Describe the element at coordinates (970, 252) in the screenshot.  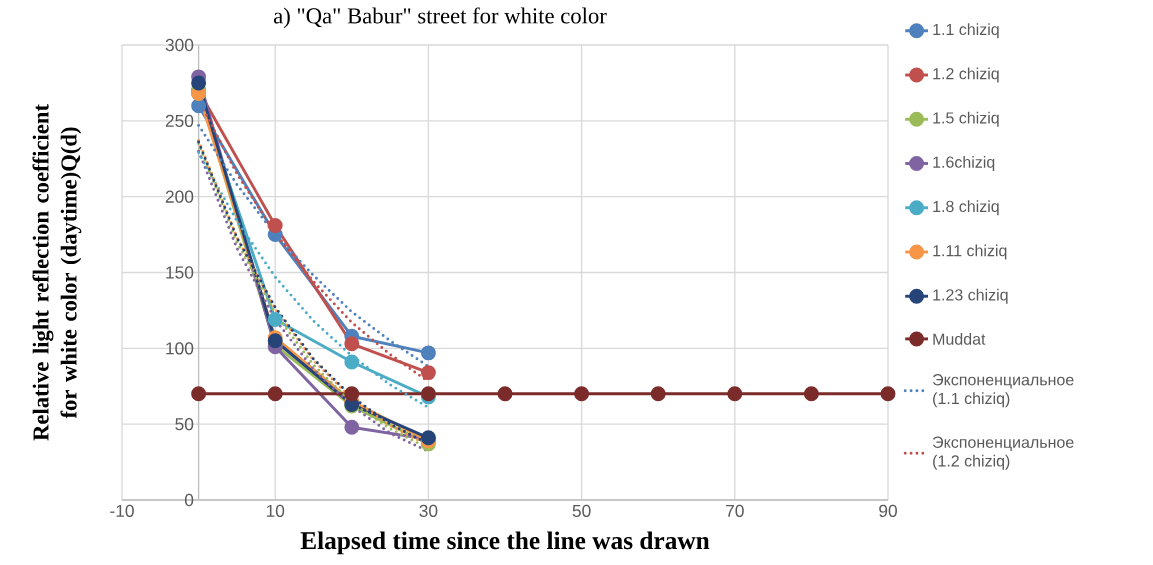
I see `legend-label: 1.11 chiziq` at that location.